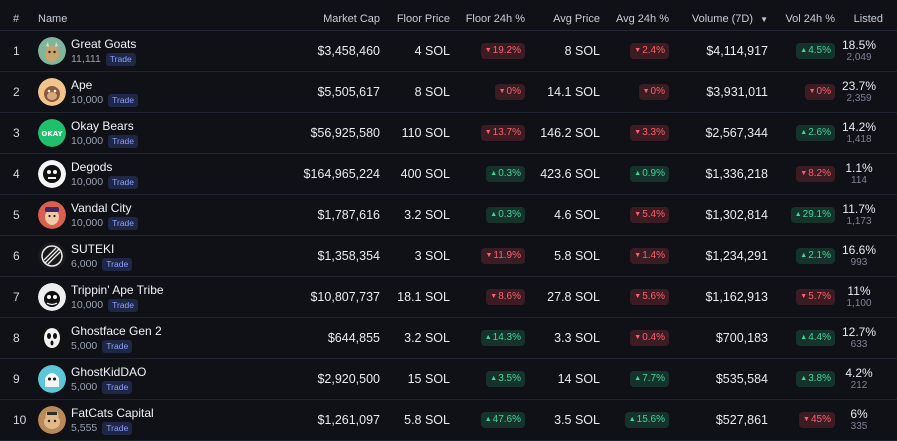  What do you see at coordinates (810, 19) in the screenshot?
I see `vol-24h-column-header: Vol 24h %` at bounding box center [810, 19].